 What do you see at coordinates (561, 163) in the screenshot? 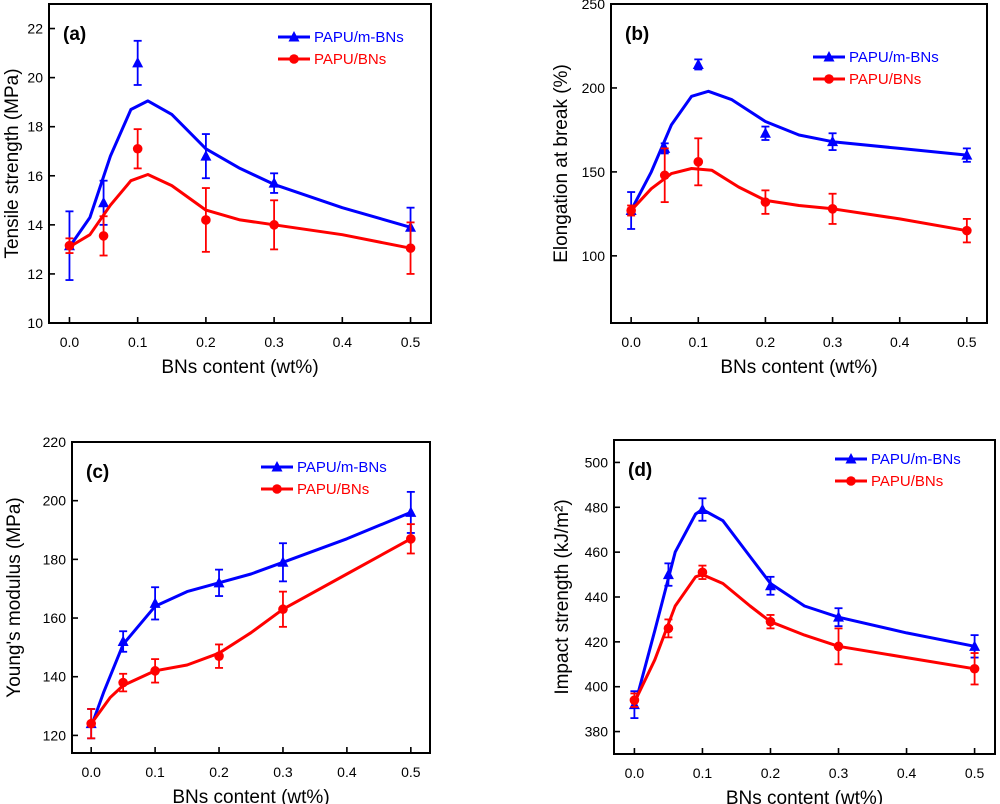
I see `y-axis-title: Elongation at break (%)` at bounding box center [561, 163].